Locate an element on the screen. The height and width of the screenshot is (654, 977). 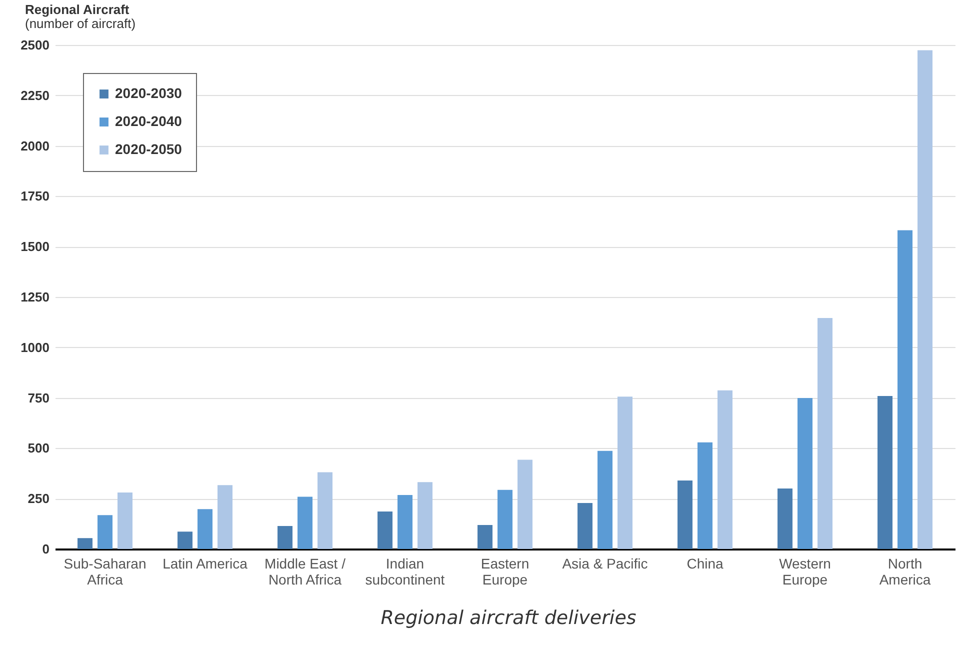
text: Regional aircraft deliveries is located at coordinates (509, 618).